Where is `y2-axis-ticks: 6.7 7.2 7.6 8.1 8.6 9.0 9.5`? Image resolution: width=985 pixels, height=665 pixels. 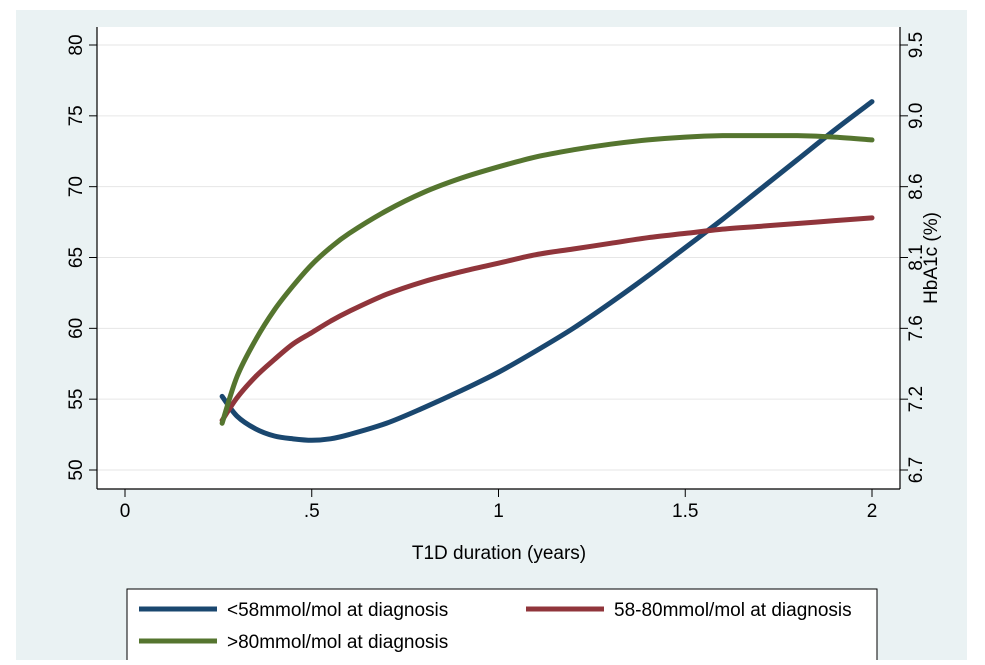
y2-axis-ticks: 6.7 7.2 7.6 8.1 8.6 9.0 9.5 is located at coordinates (913, 257).